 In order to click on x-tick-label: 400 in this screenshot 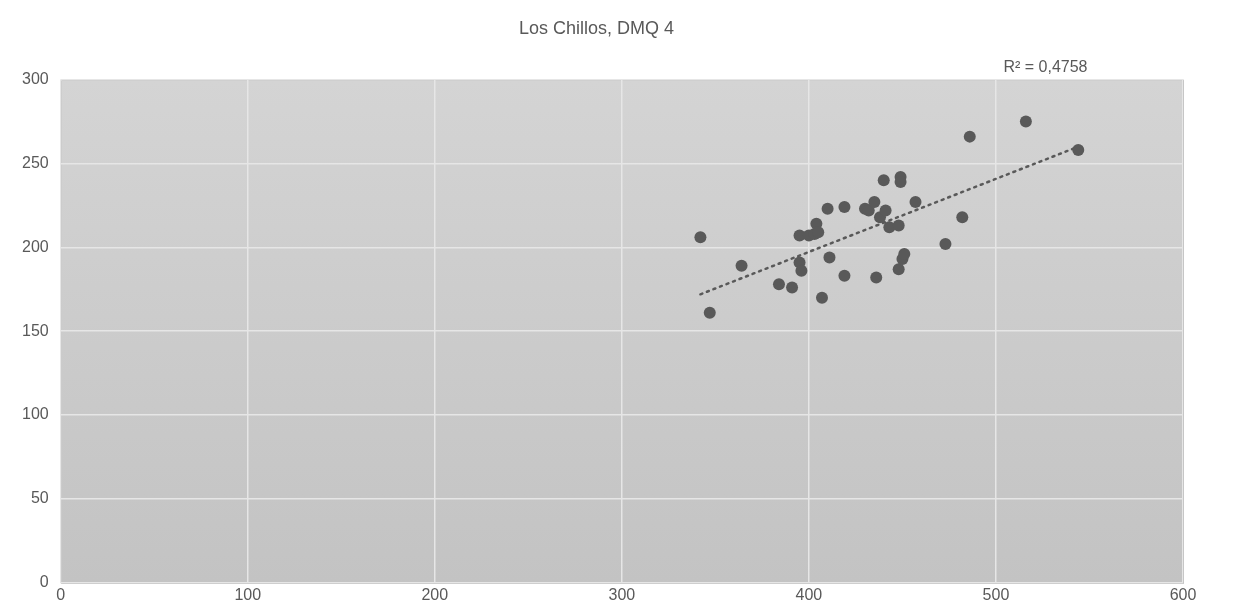, I will do `click(809, 594)`.